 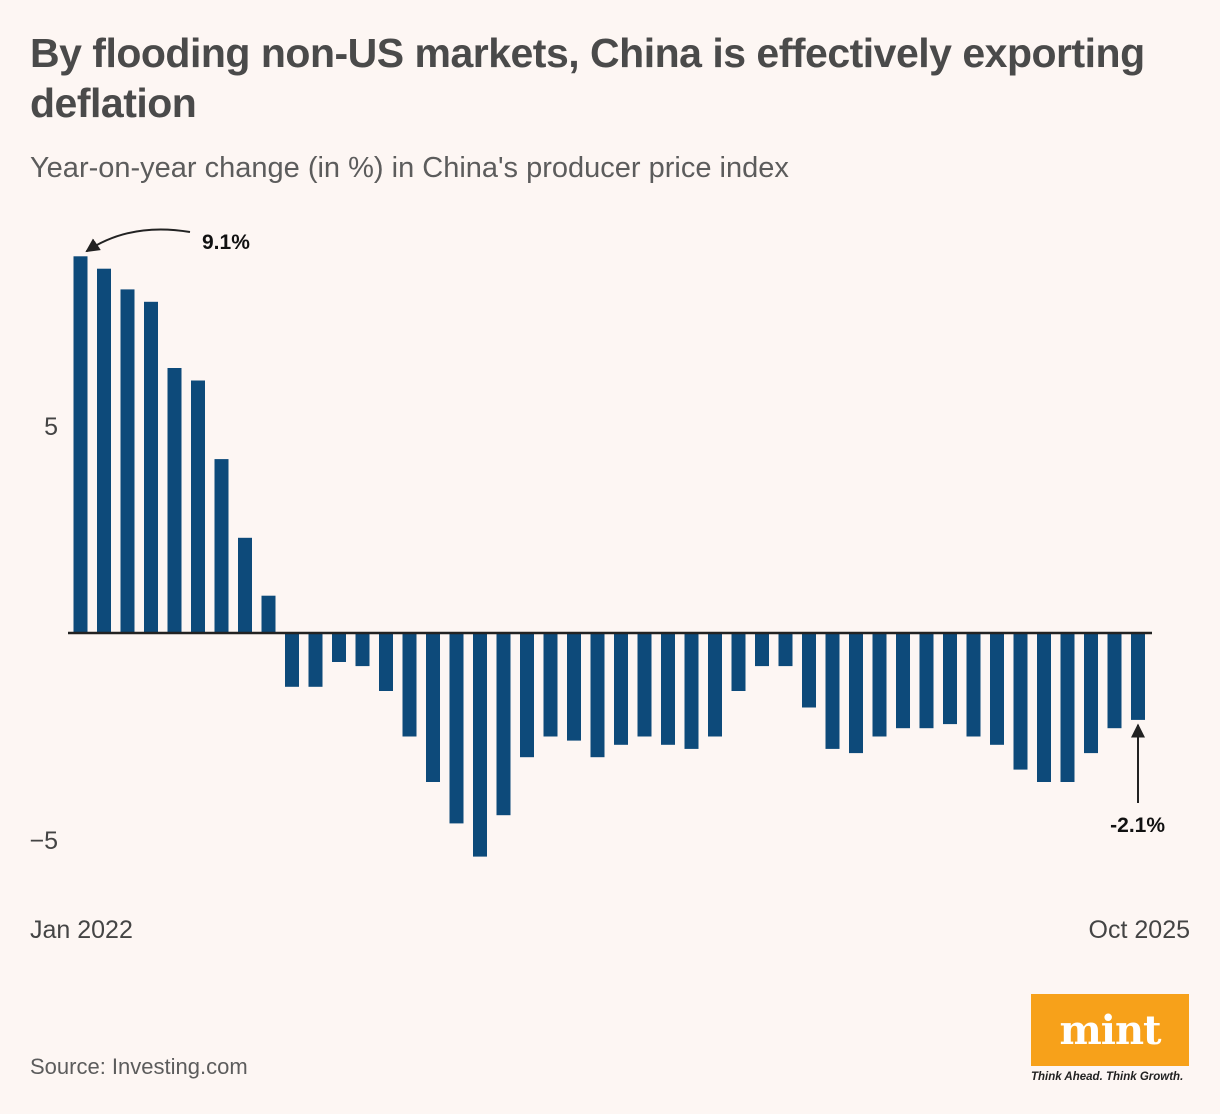 I want to click on peak-label: 9.1%, so click(x=226, y=242).